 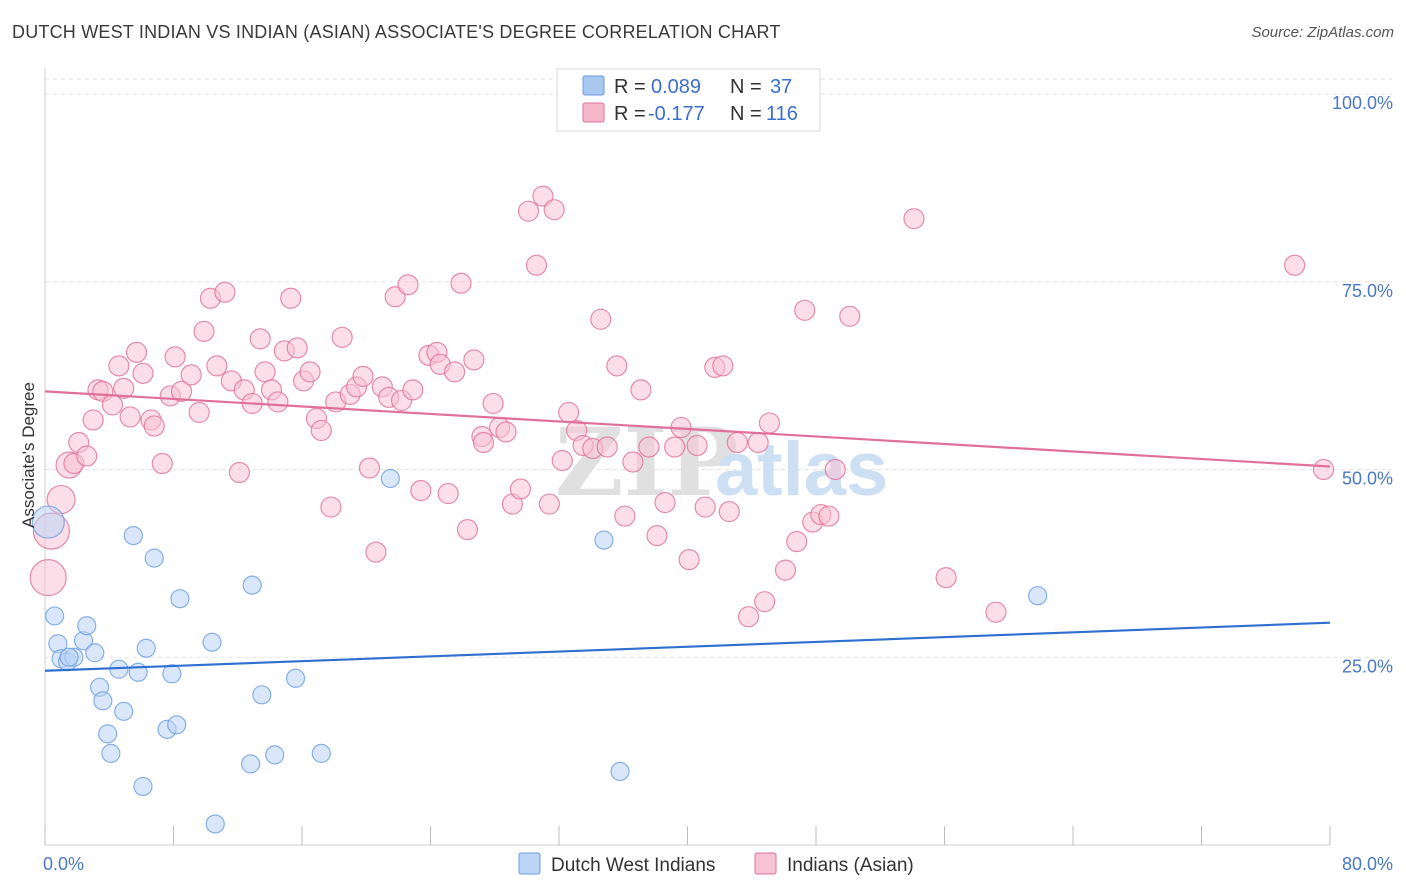 I want to click on legend-bottom-swatch-dutch, so click(x=529, y=863).